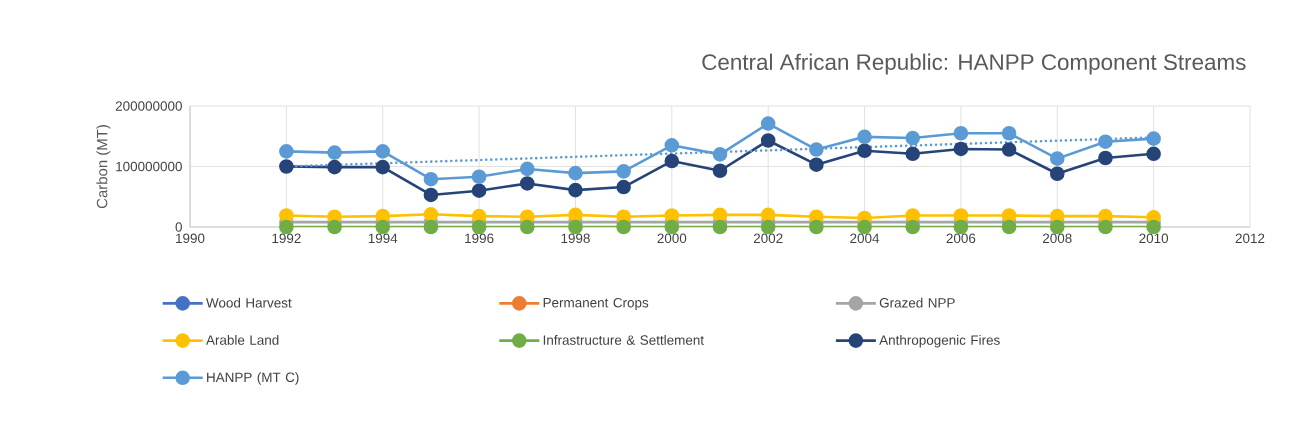 The image size is (1311, 429). Describe the element at coordinates (575, 238) in the screenshot. I see `x-tick-label: 1998` at that location.